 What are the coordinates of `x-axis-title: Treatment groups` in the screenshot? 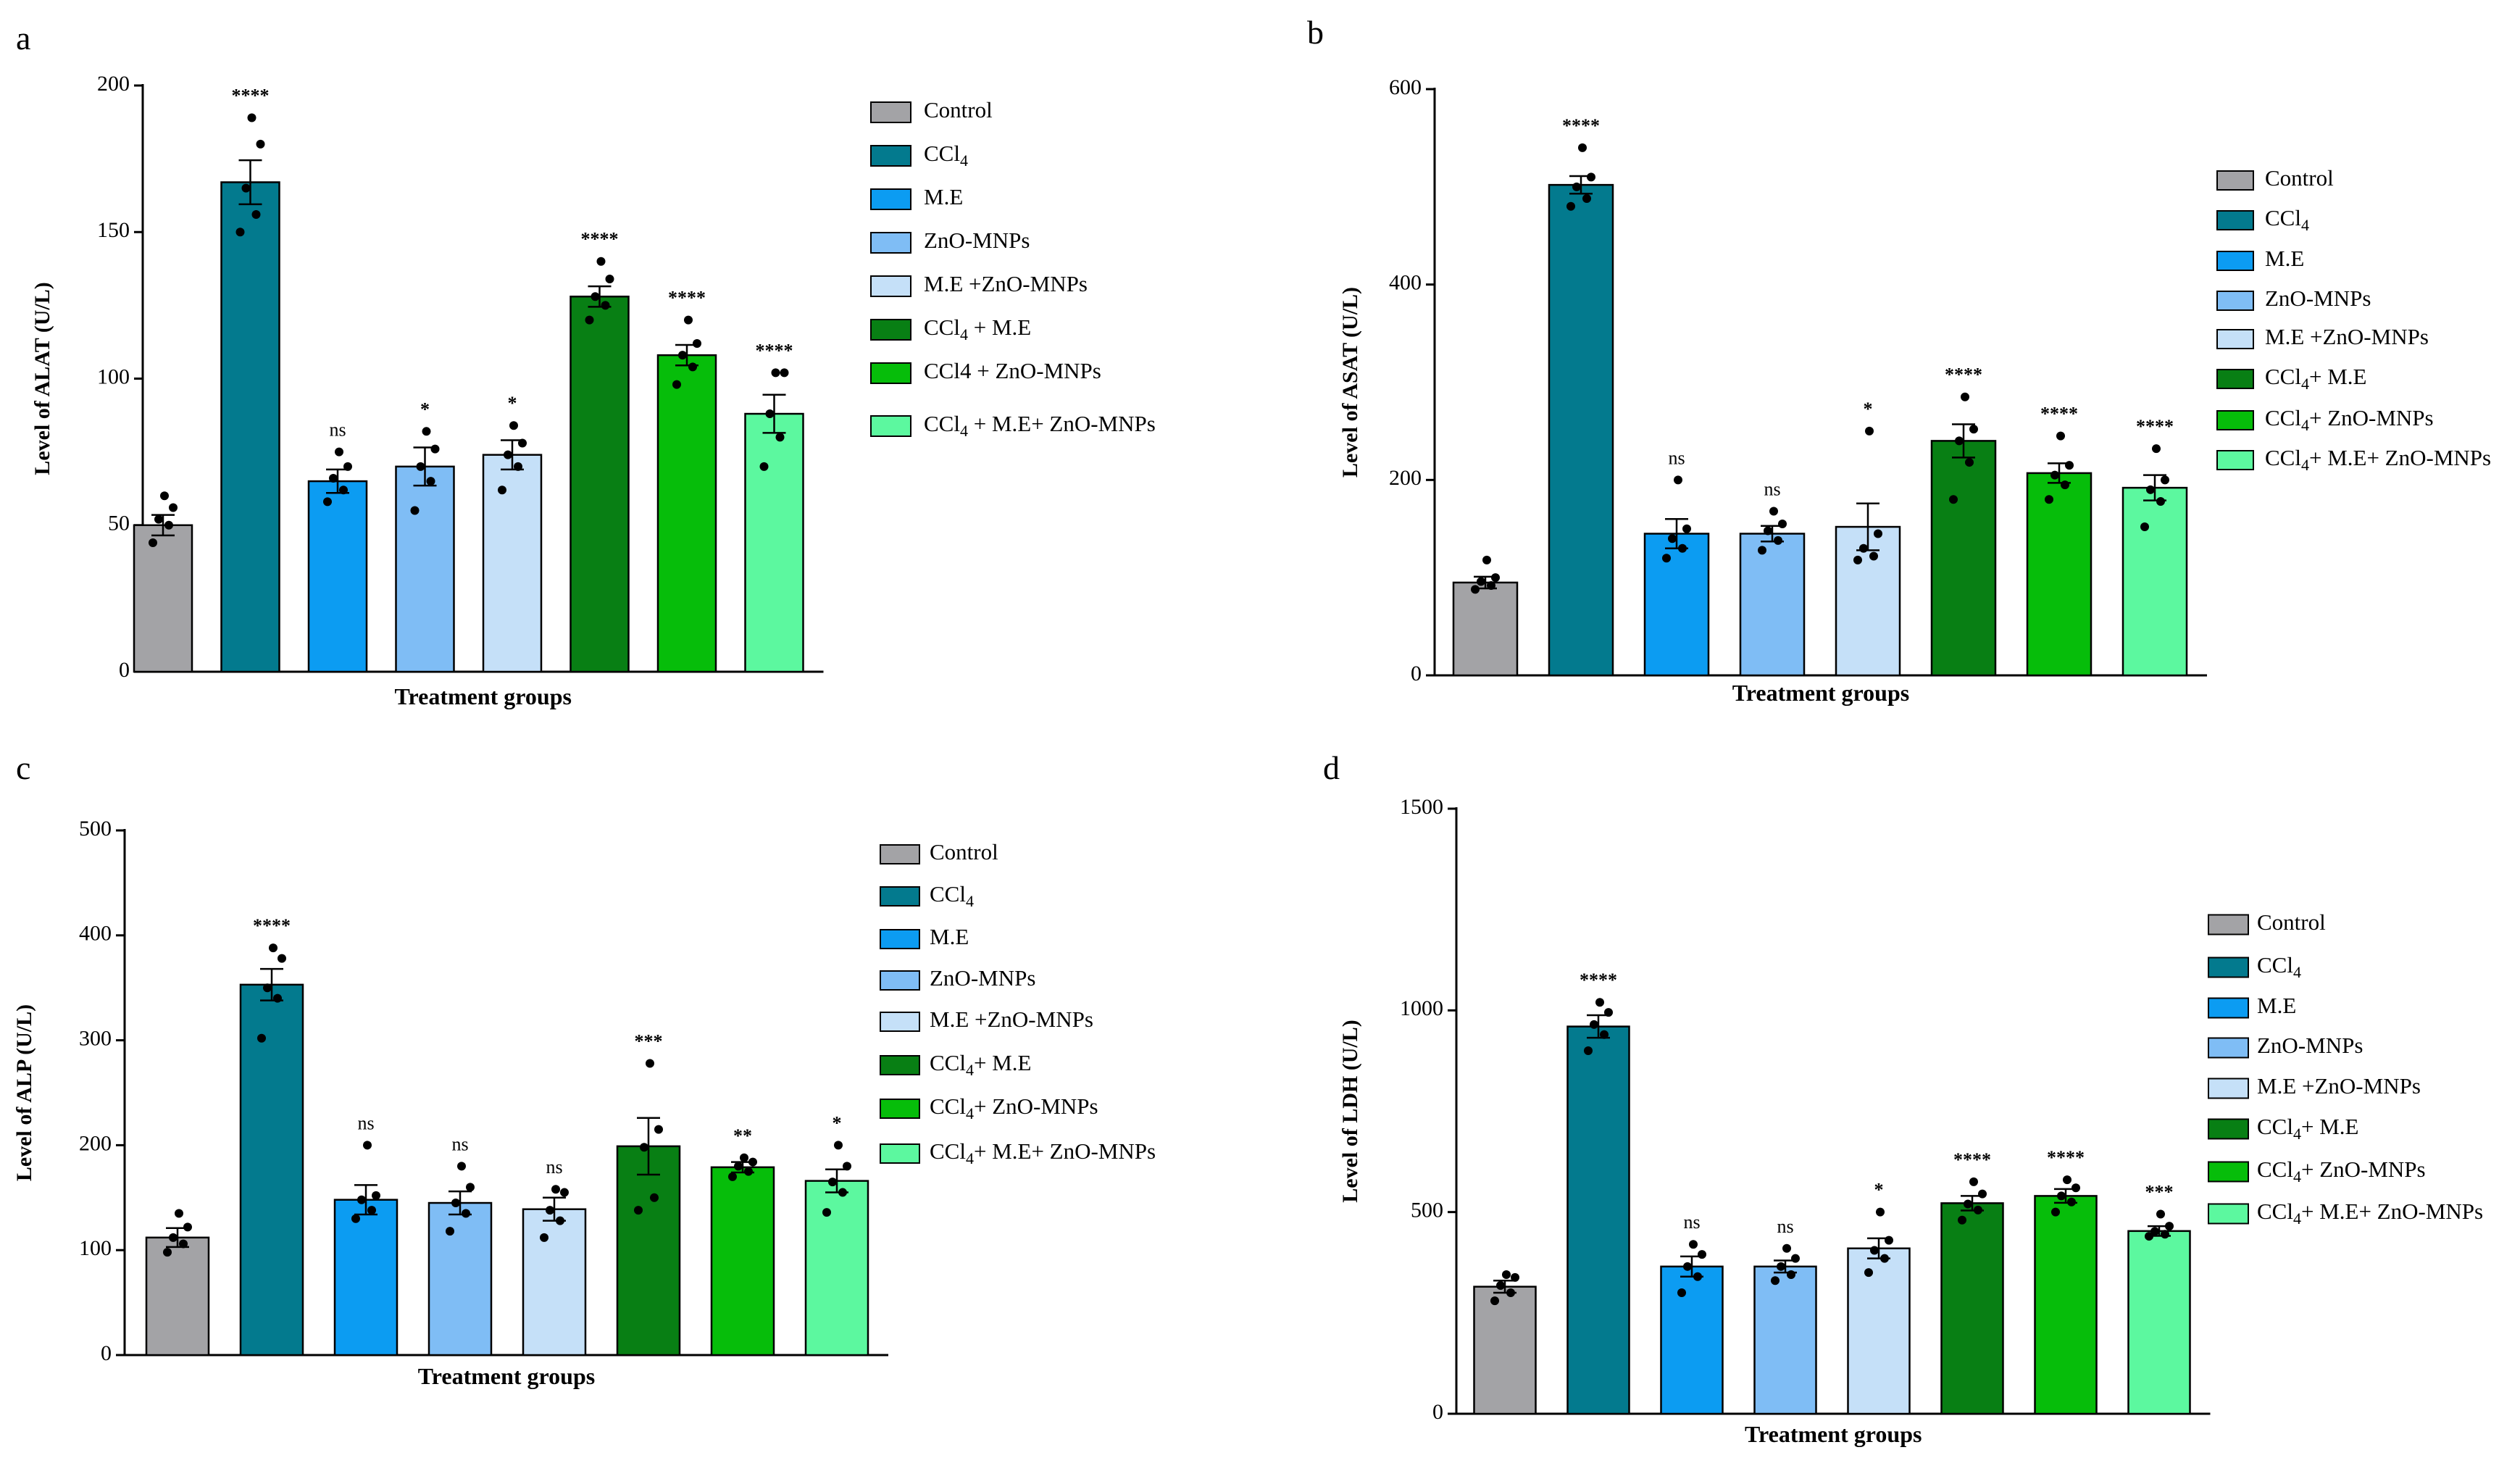 It's located at (1833, 1434).